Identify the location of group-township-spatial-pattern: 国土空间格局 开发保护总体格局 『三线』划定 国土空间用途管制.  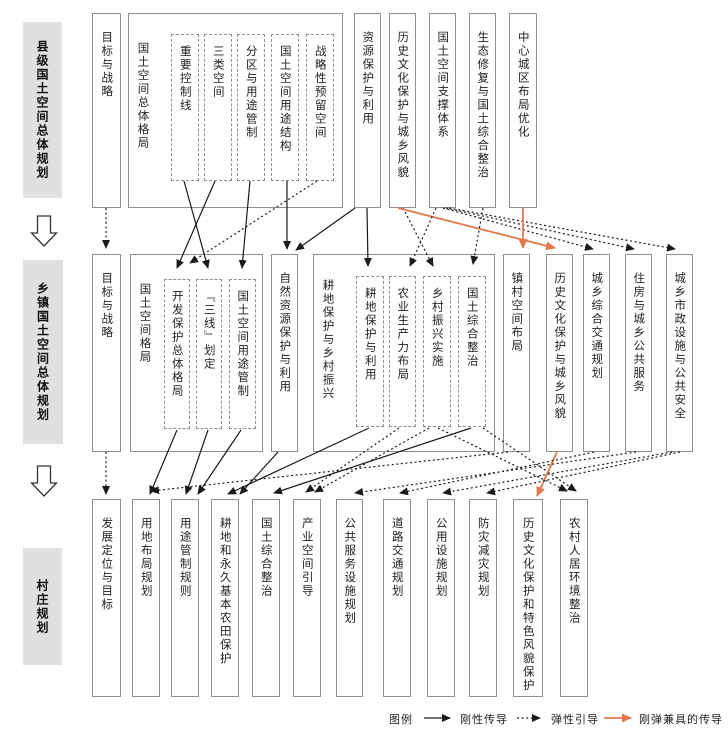
(196, 353).